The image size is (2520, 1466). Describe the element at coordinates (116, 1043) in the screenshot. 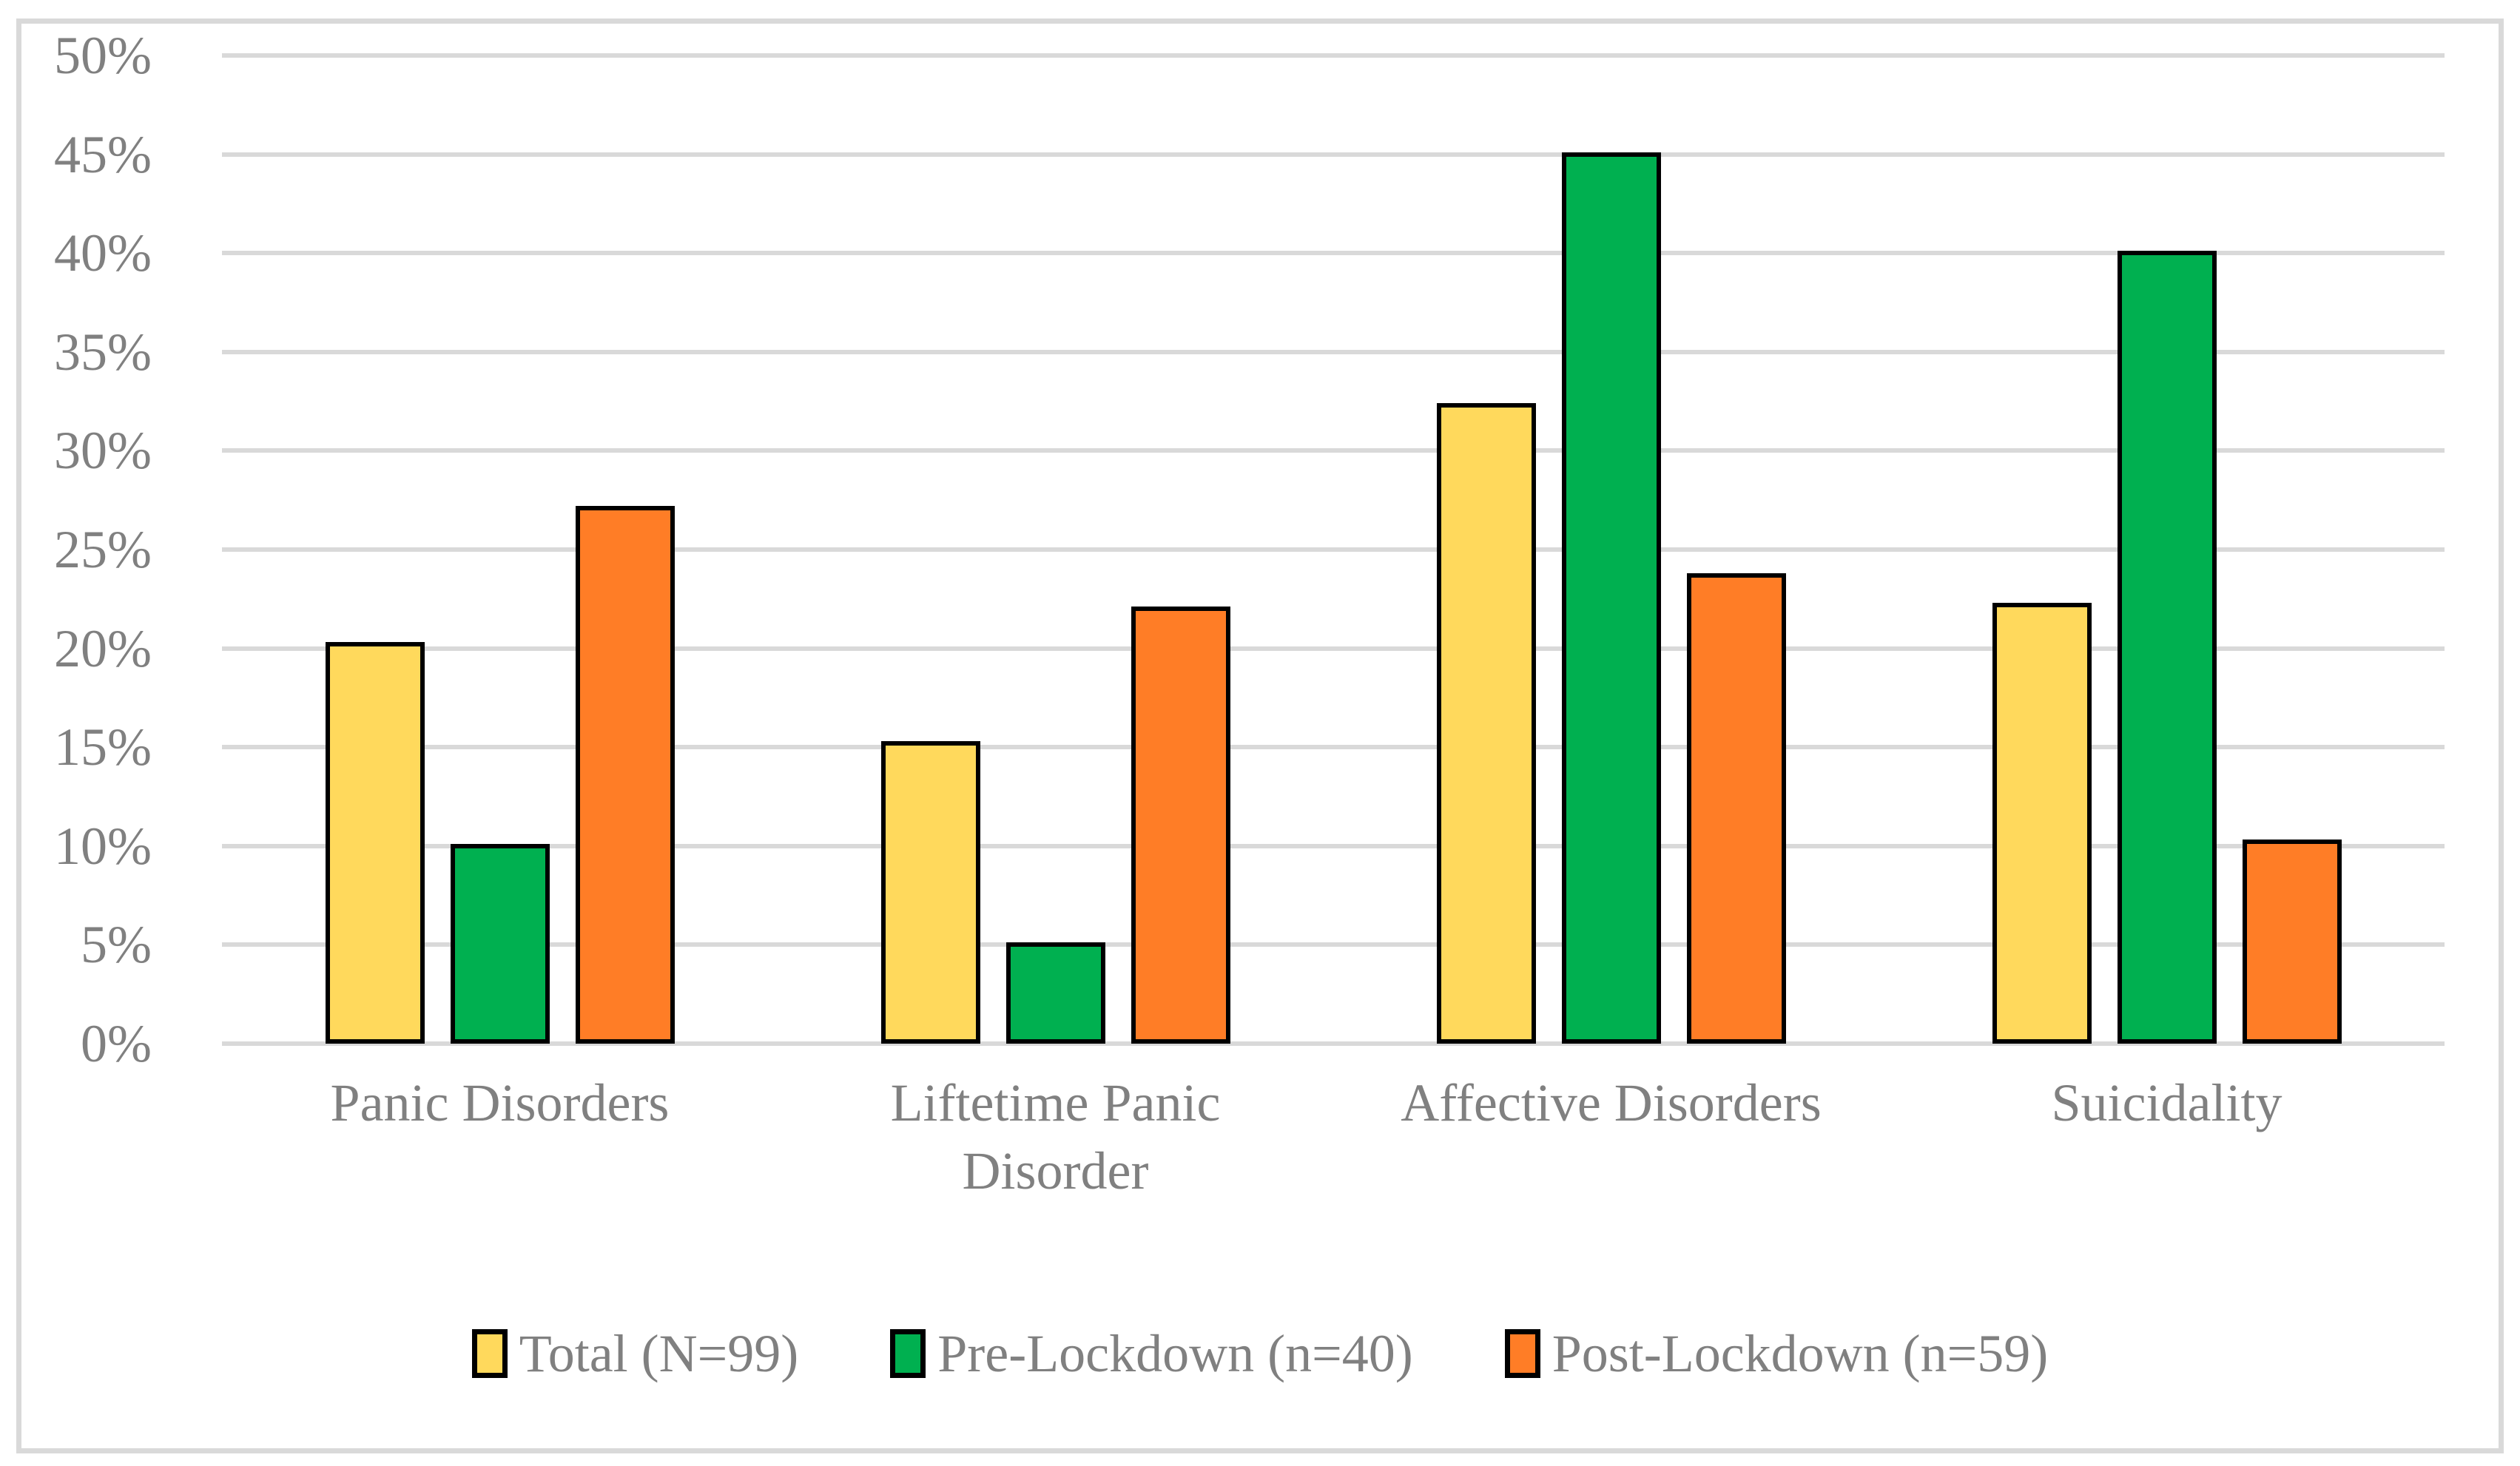

I see `y-tick-label-0%: 0%` at that location.